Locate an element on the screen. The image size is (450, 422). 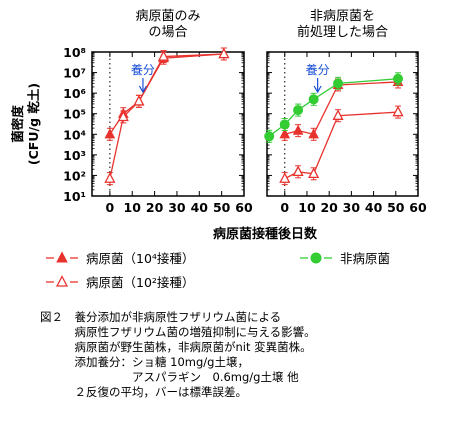
x-axis-label: 病原菌接種後日数 is located at coordinates (265, 234).